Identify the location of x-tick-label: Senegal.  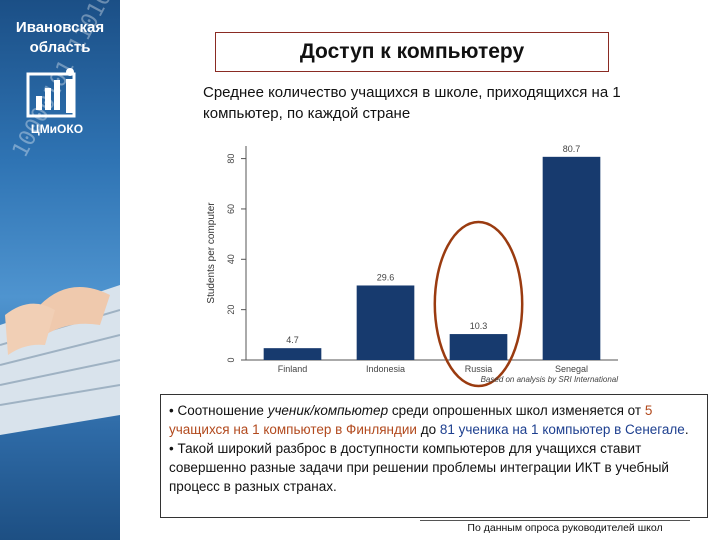
(571, 369).